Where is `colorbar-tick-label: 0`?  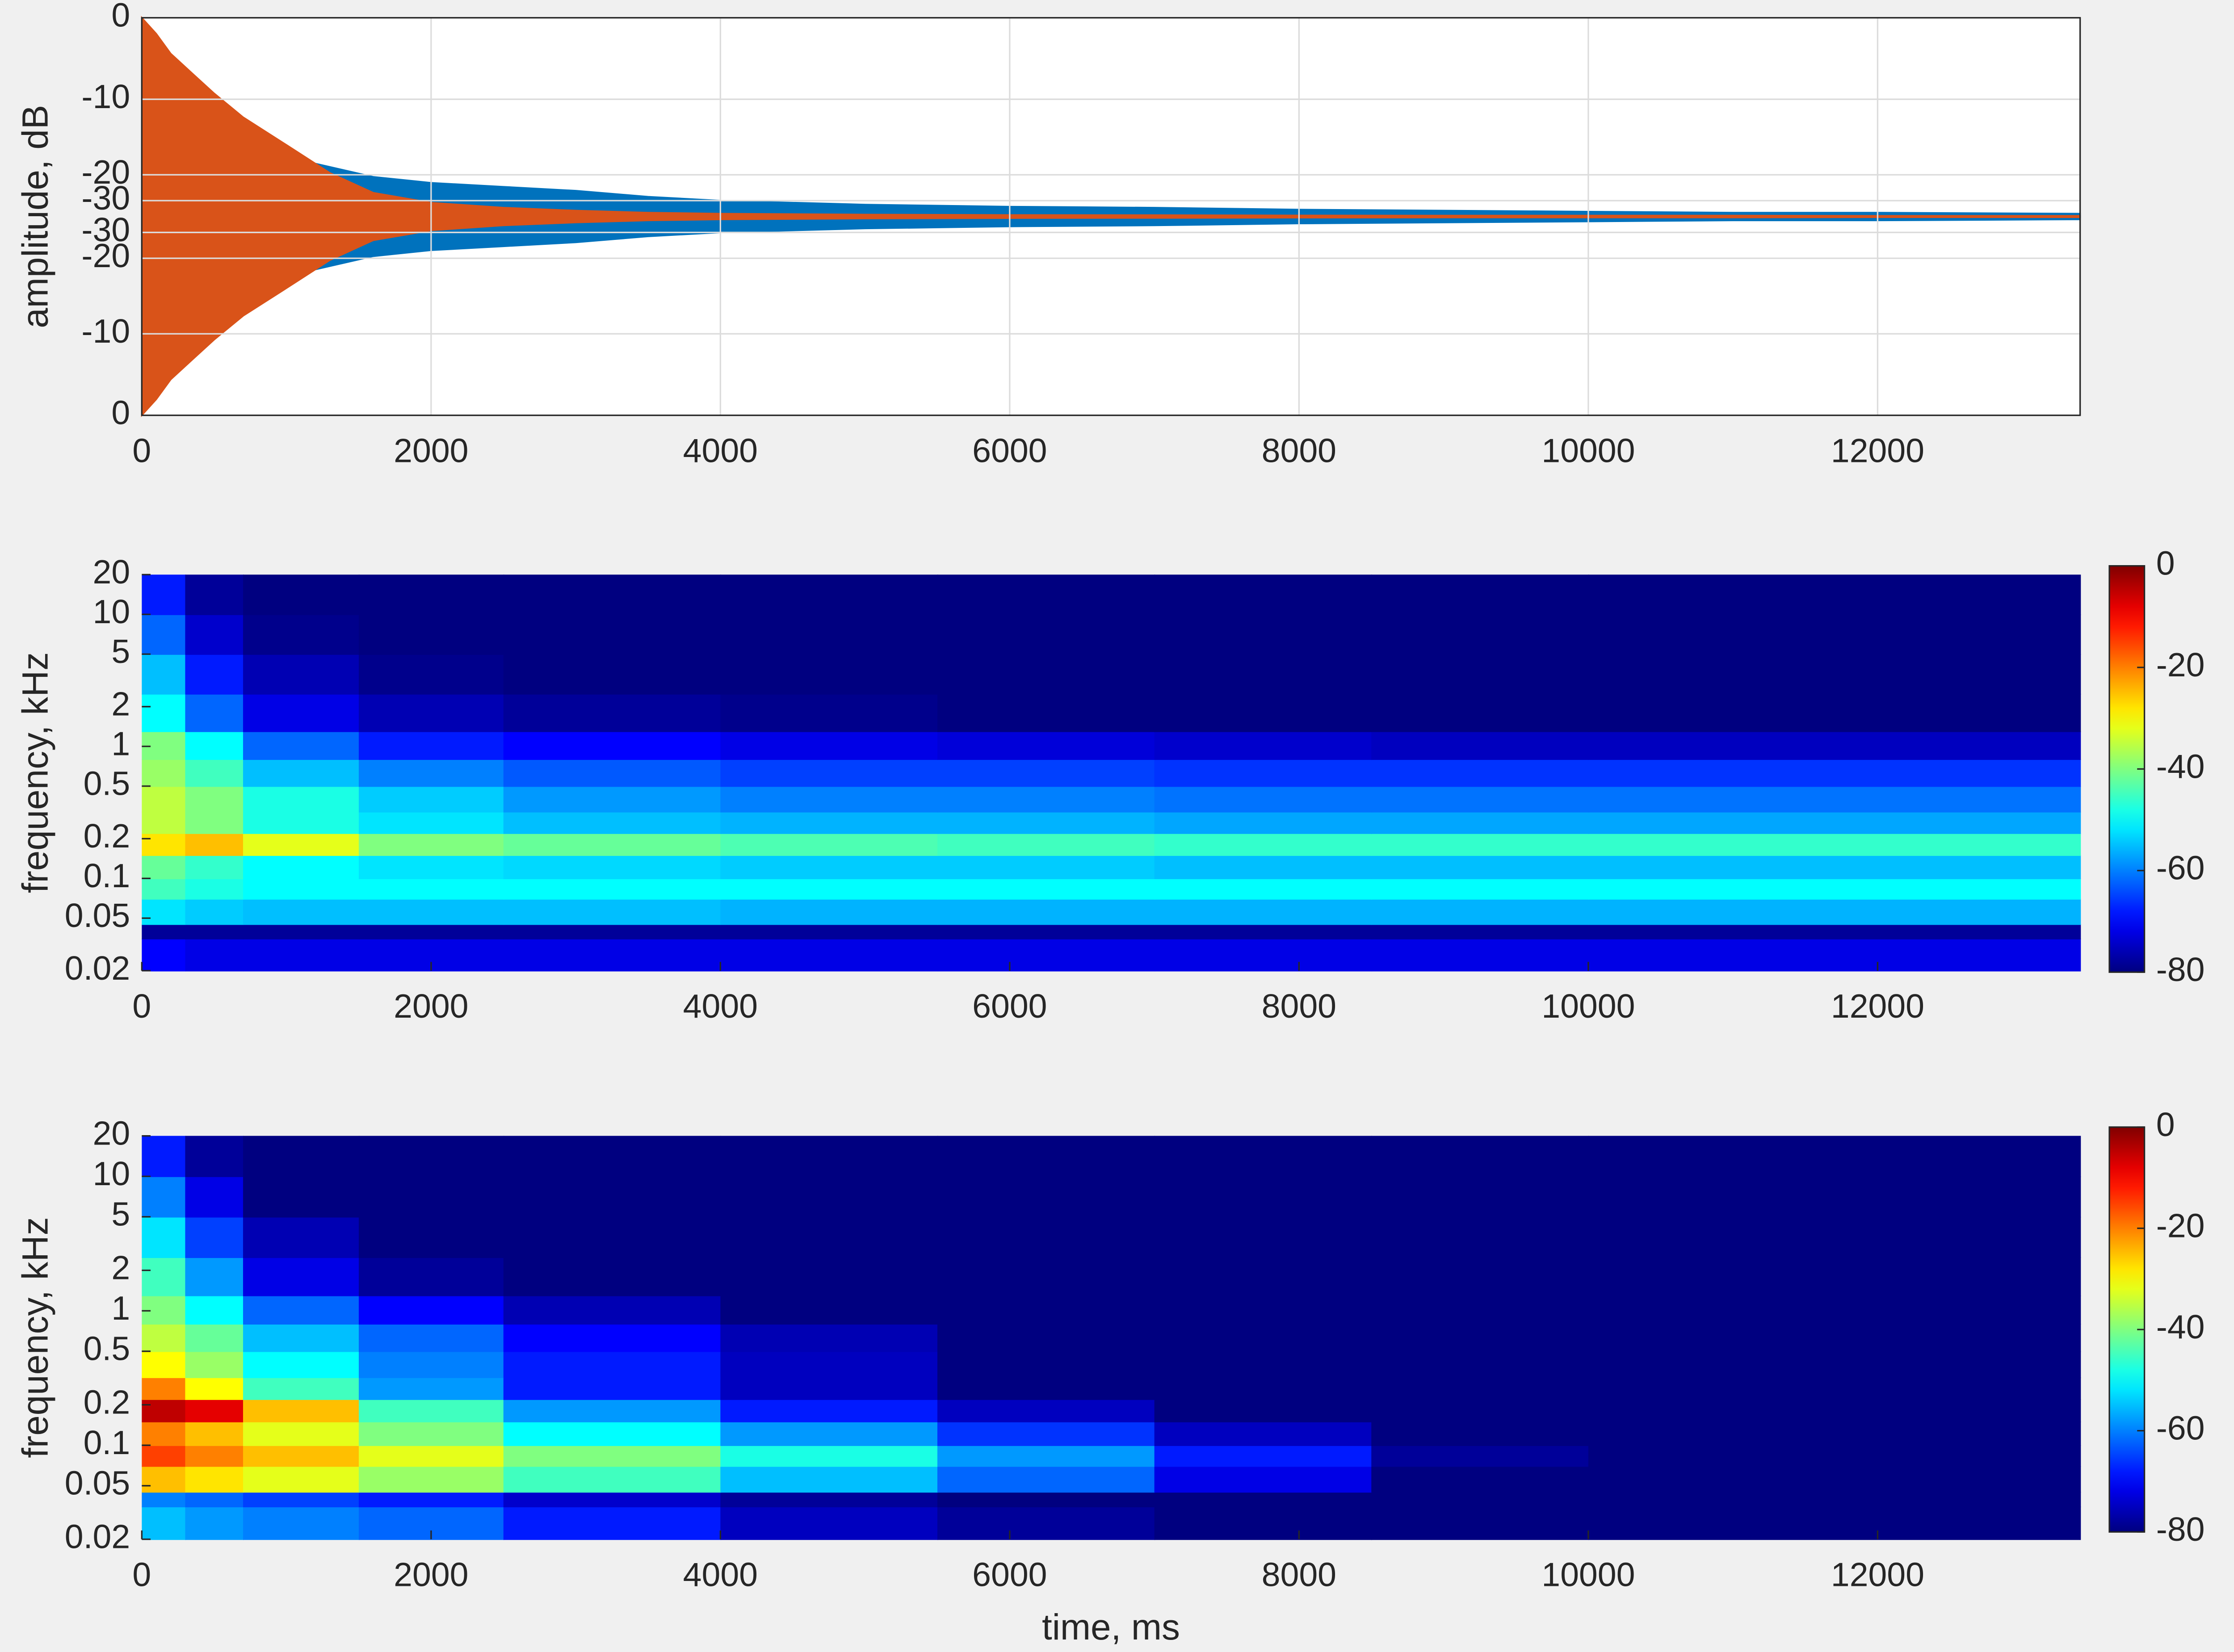
colorbar-tick-label: 0 is located at coordinates (2165, 1124).